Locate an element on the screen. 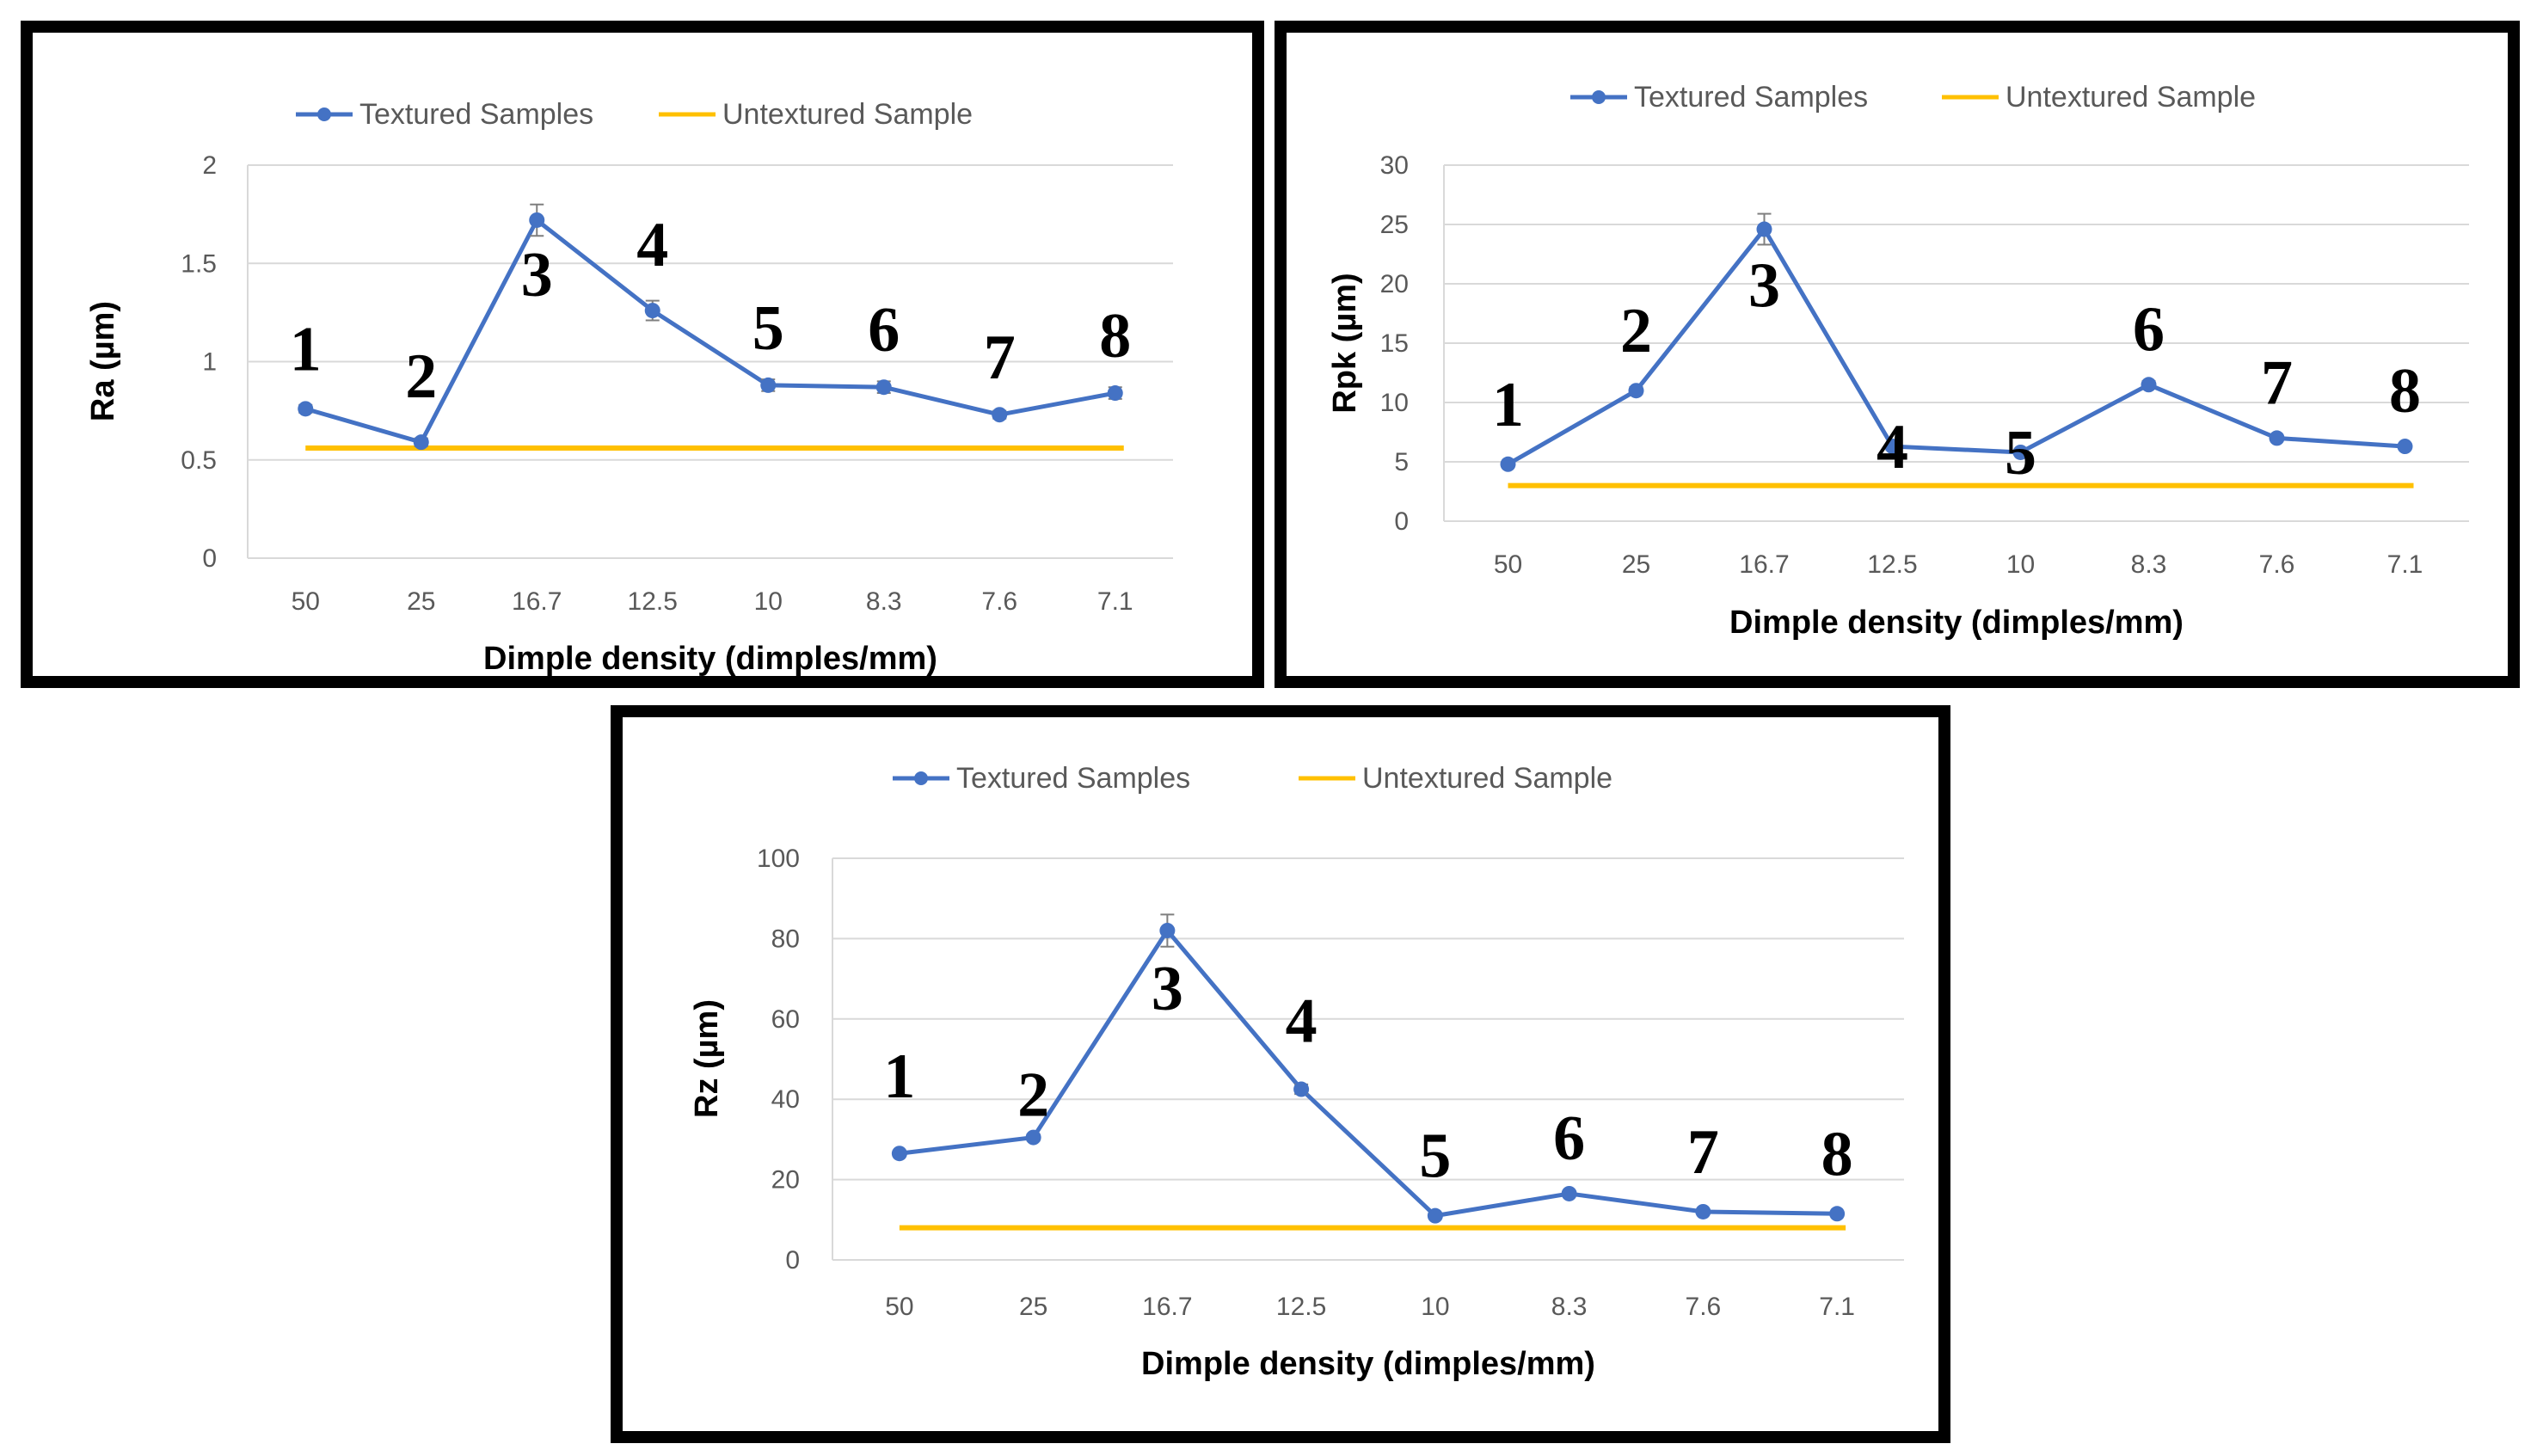  y-axis-title: Ra (µm) is located at coordinates (103, 361).